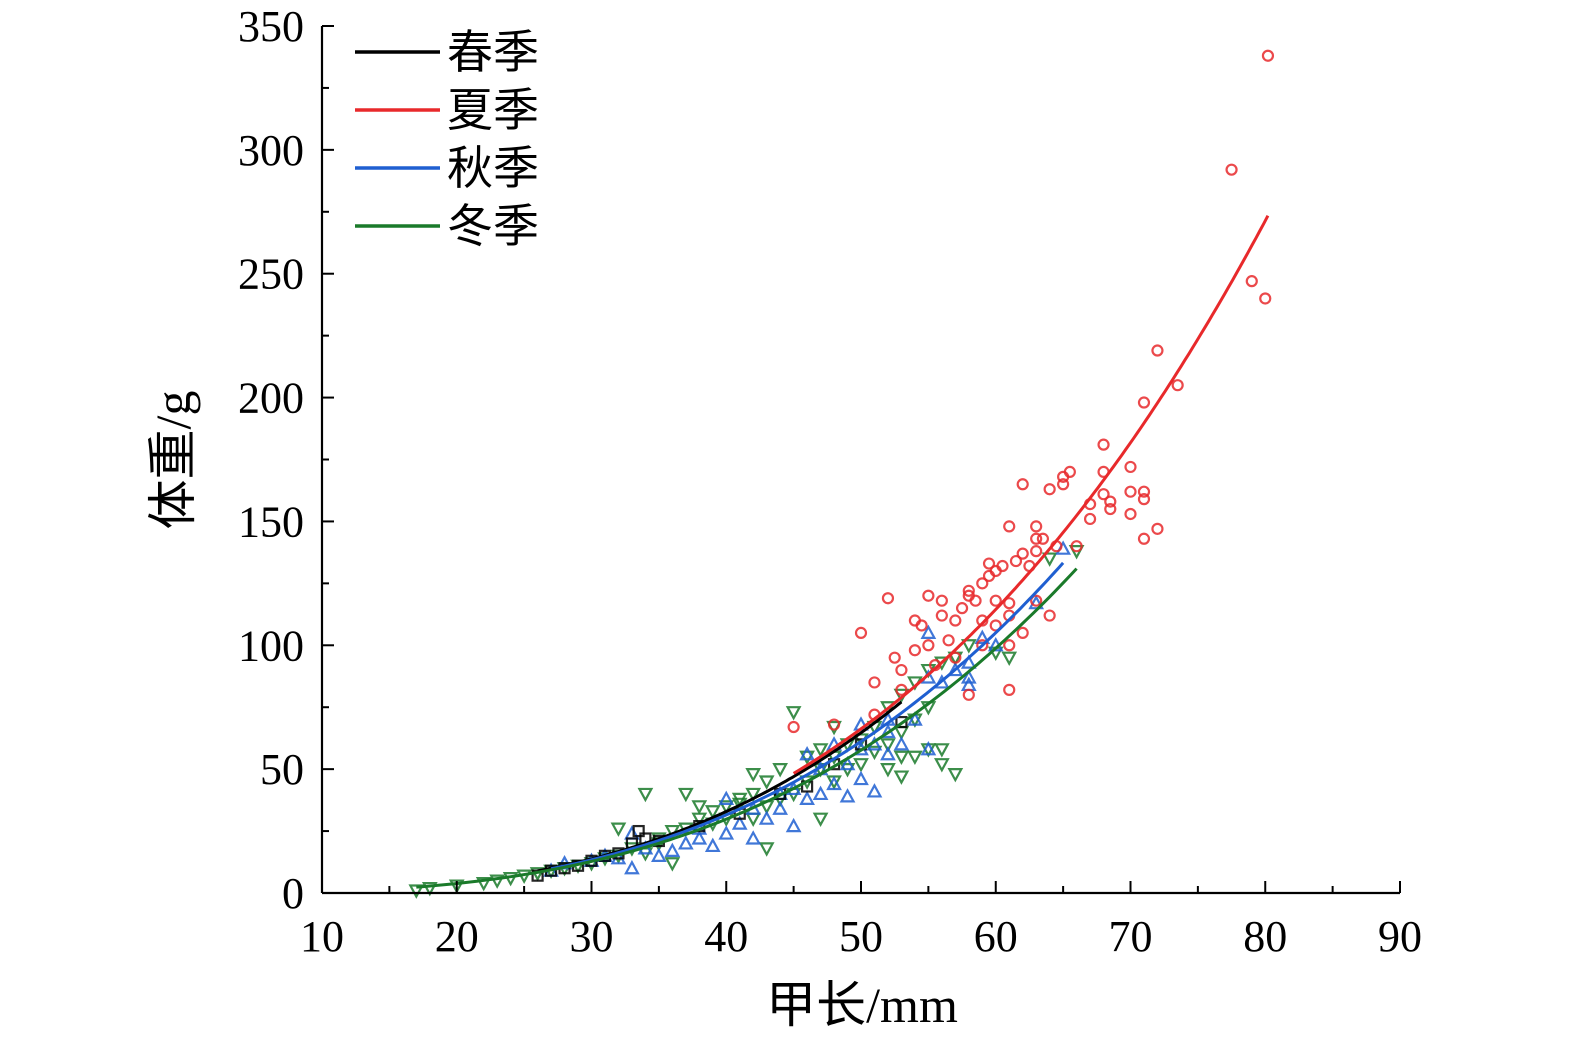 This screenshot has height=1044, width=1575. I want to click on x-tick-label: 40, so click(726, 936).